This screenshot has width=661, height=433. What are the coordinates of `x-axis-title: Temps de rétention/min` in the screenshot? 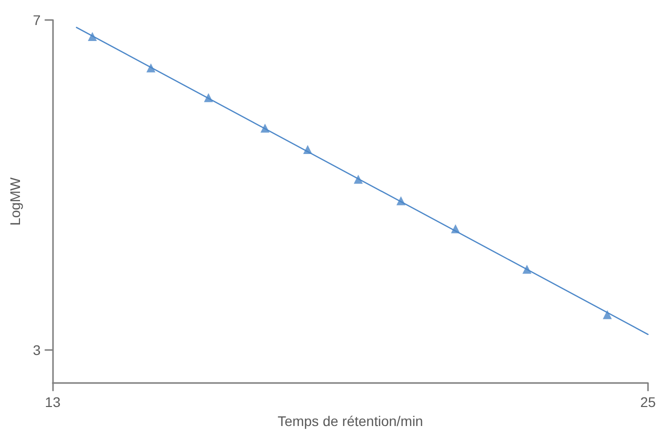 It's located at (351, 421).